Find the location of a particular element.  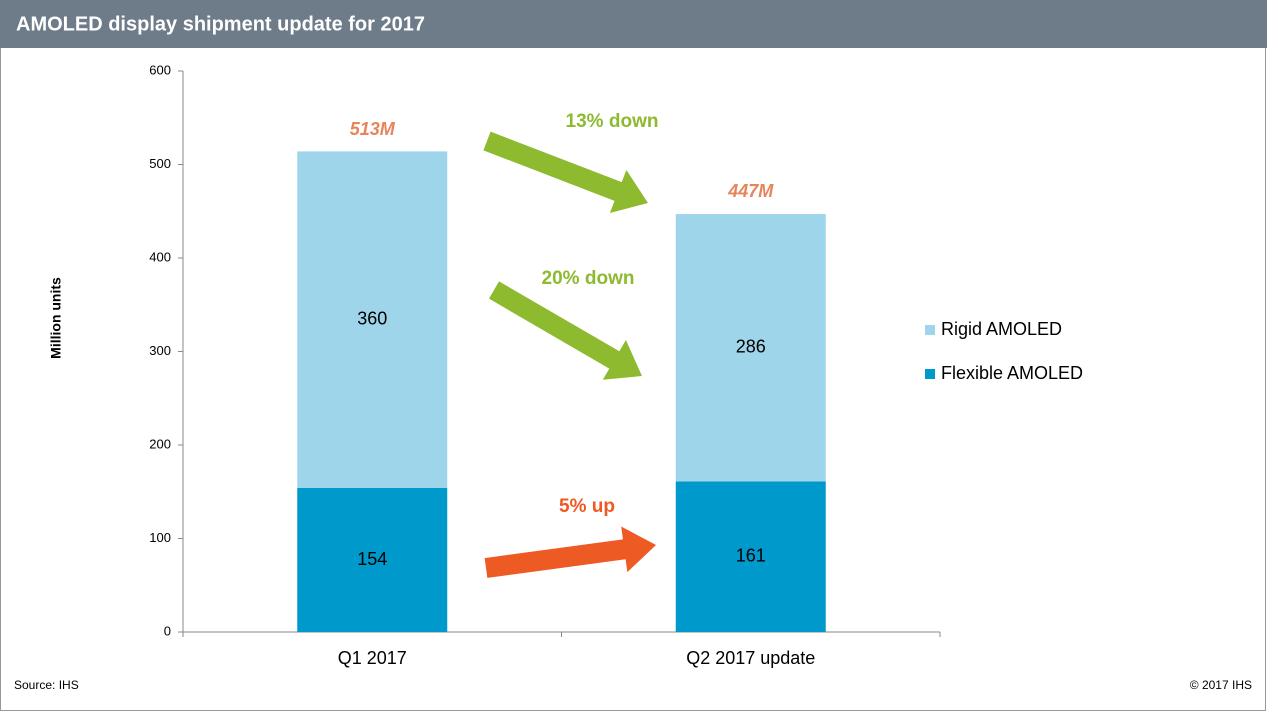

annotation: 13% down is located at coordinates (612, 121).